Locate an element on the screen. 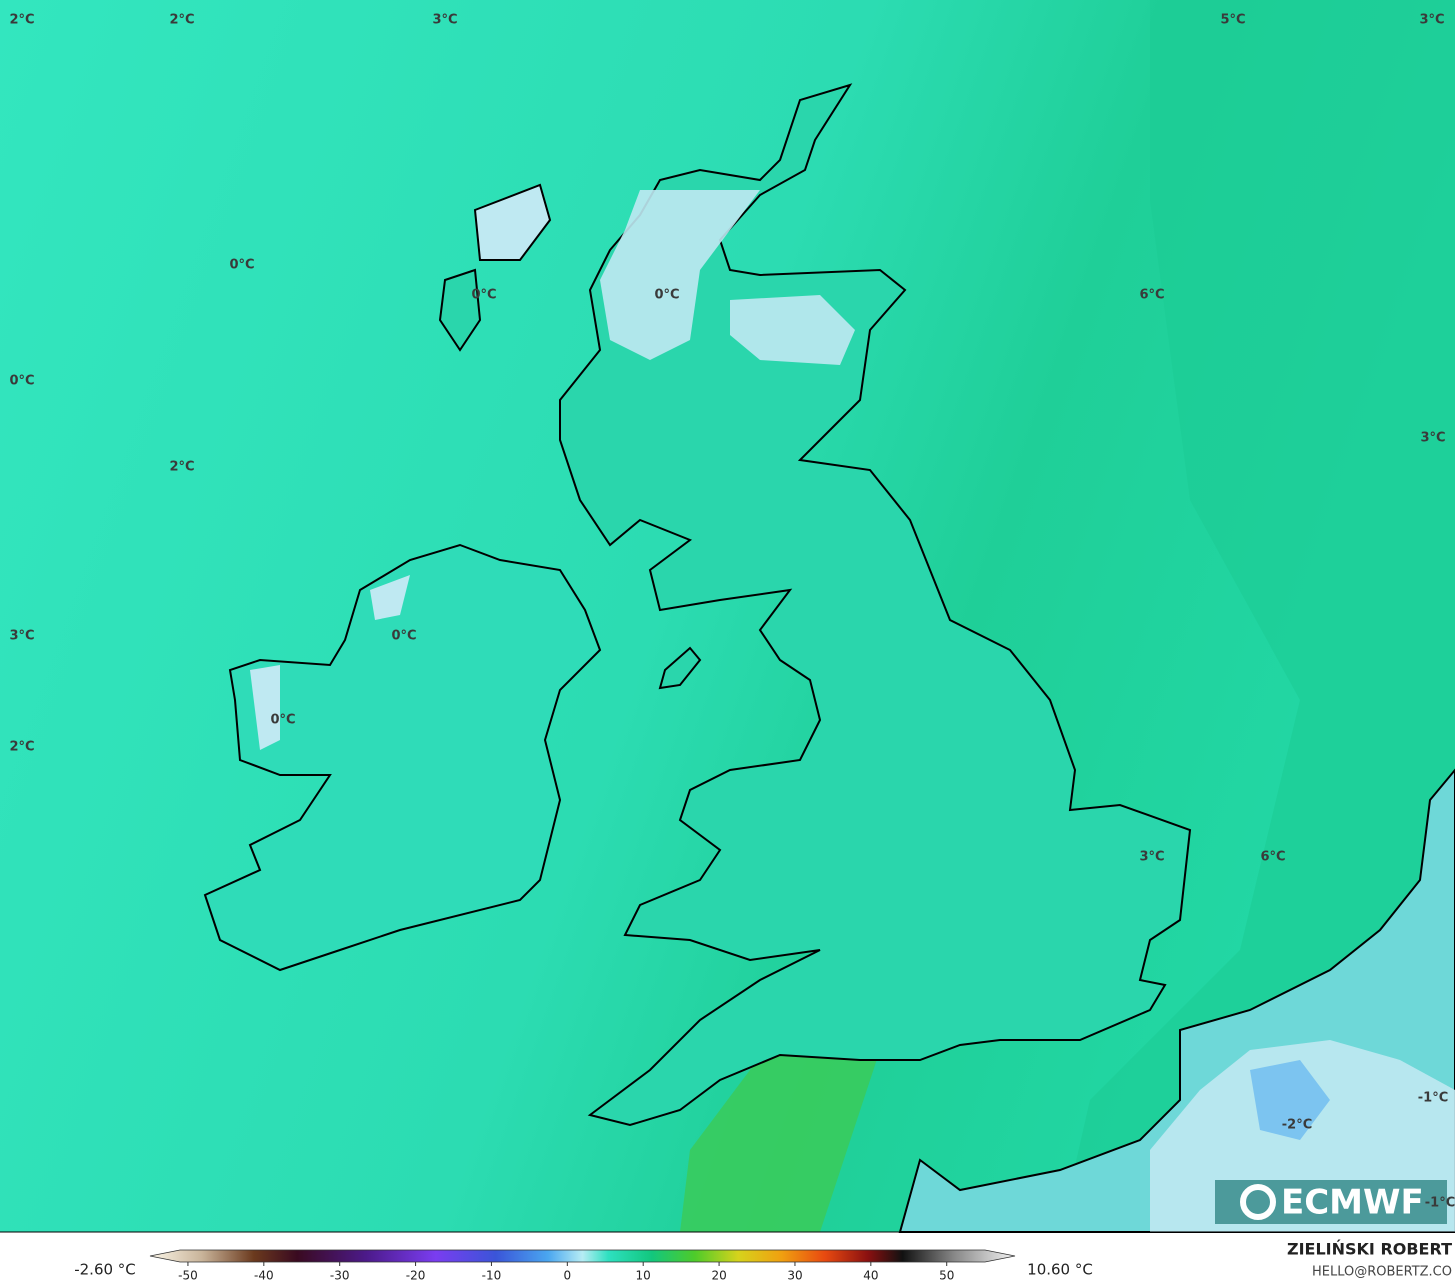 Image resolution: width=1455 pixels, height=1287 pixels. colorbar-tick-label: -40 is located at coordinates (264, 1276).